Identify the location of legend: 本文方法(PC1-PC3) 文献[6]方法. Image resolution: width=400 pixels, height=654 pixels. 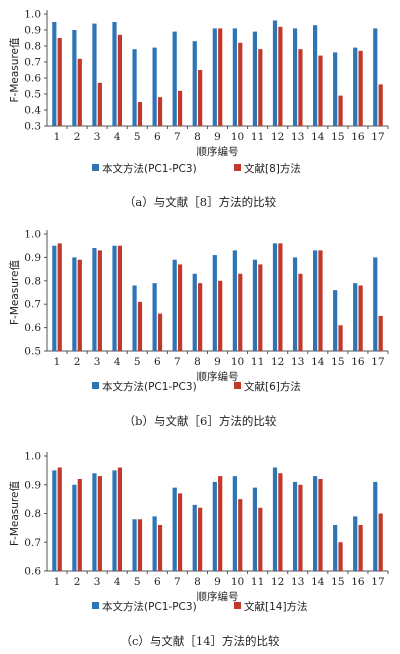
(196, 386).